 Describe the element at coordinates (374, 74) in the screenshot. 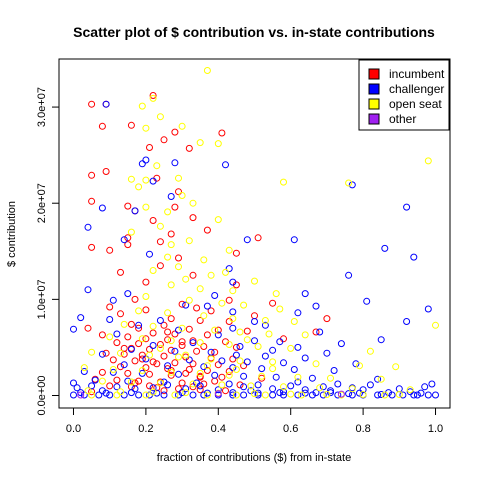

I see `legend-swatch-incumbent` at that location.